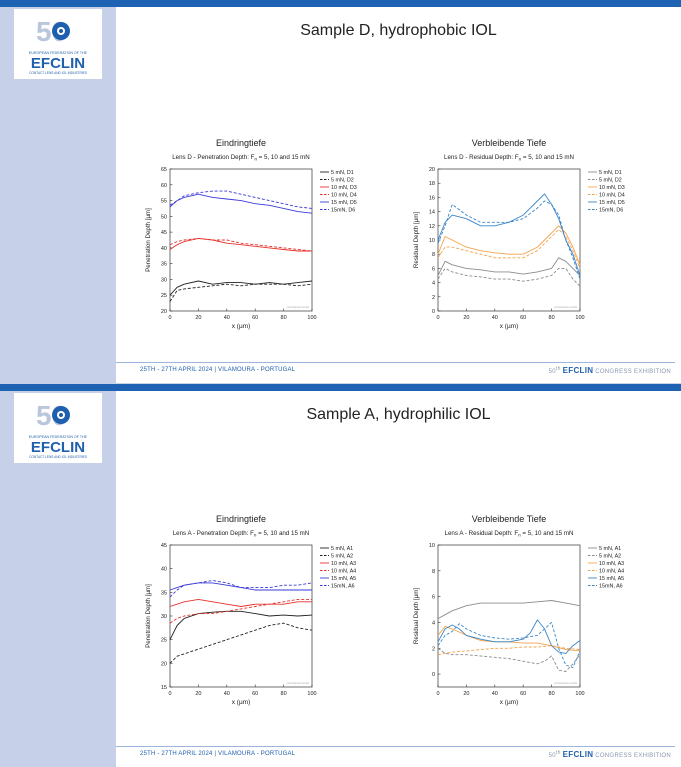 The height and width of the screenshot is (767, 681). Describe the element at coordinates (198, 694) in the screenshot. I see `x-tick-label: 20` at that location.